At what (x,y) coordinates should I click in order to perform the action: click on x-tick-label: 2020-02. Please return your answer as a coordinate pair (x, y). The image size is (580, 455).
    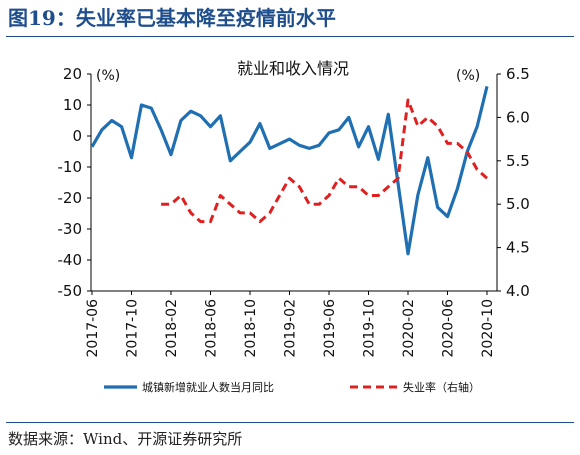
    Looking at the image, I should click on (409, 328).